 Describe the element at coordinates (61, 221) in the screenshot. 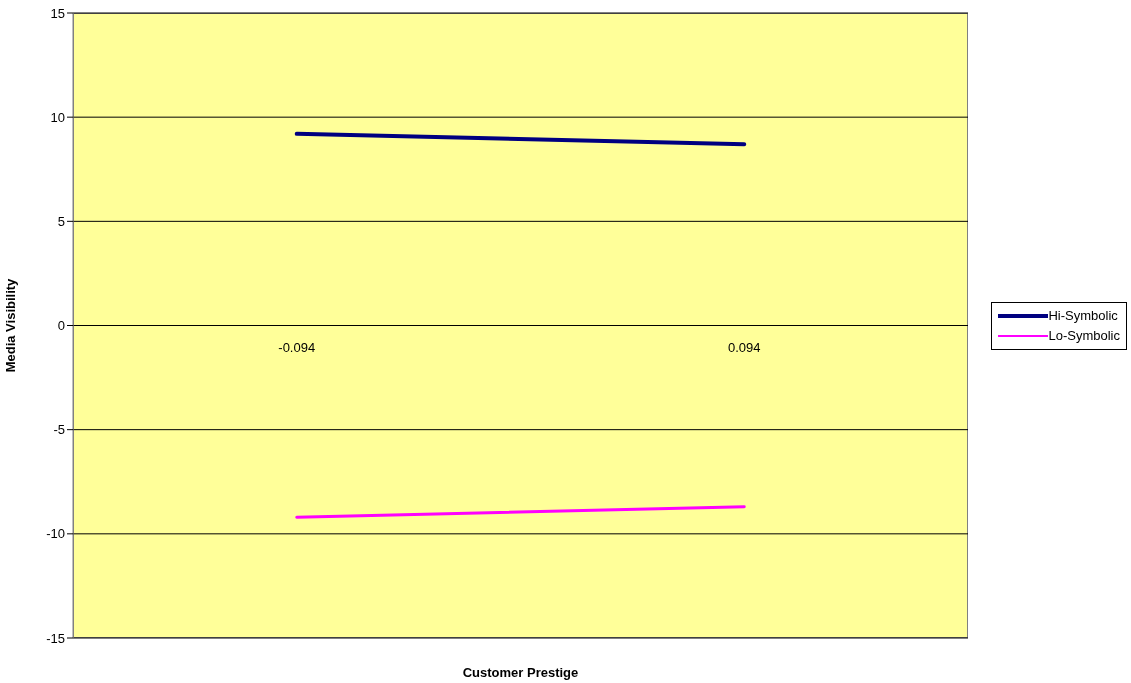

I see `y-tick-label: 5` at that location.